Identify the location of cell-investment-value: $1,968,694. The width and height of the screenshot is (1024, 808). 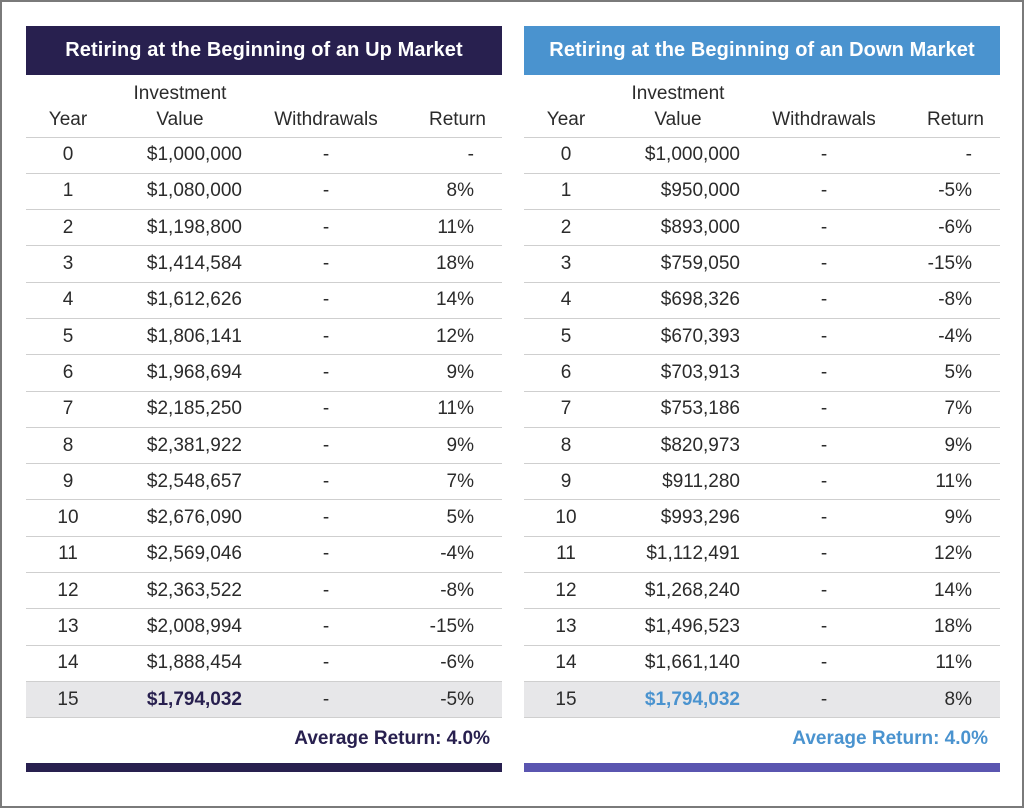
(180, 373).